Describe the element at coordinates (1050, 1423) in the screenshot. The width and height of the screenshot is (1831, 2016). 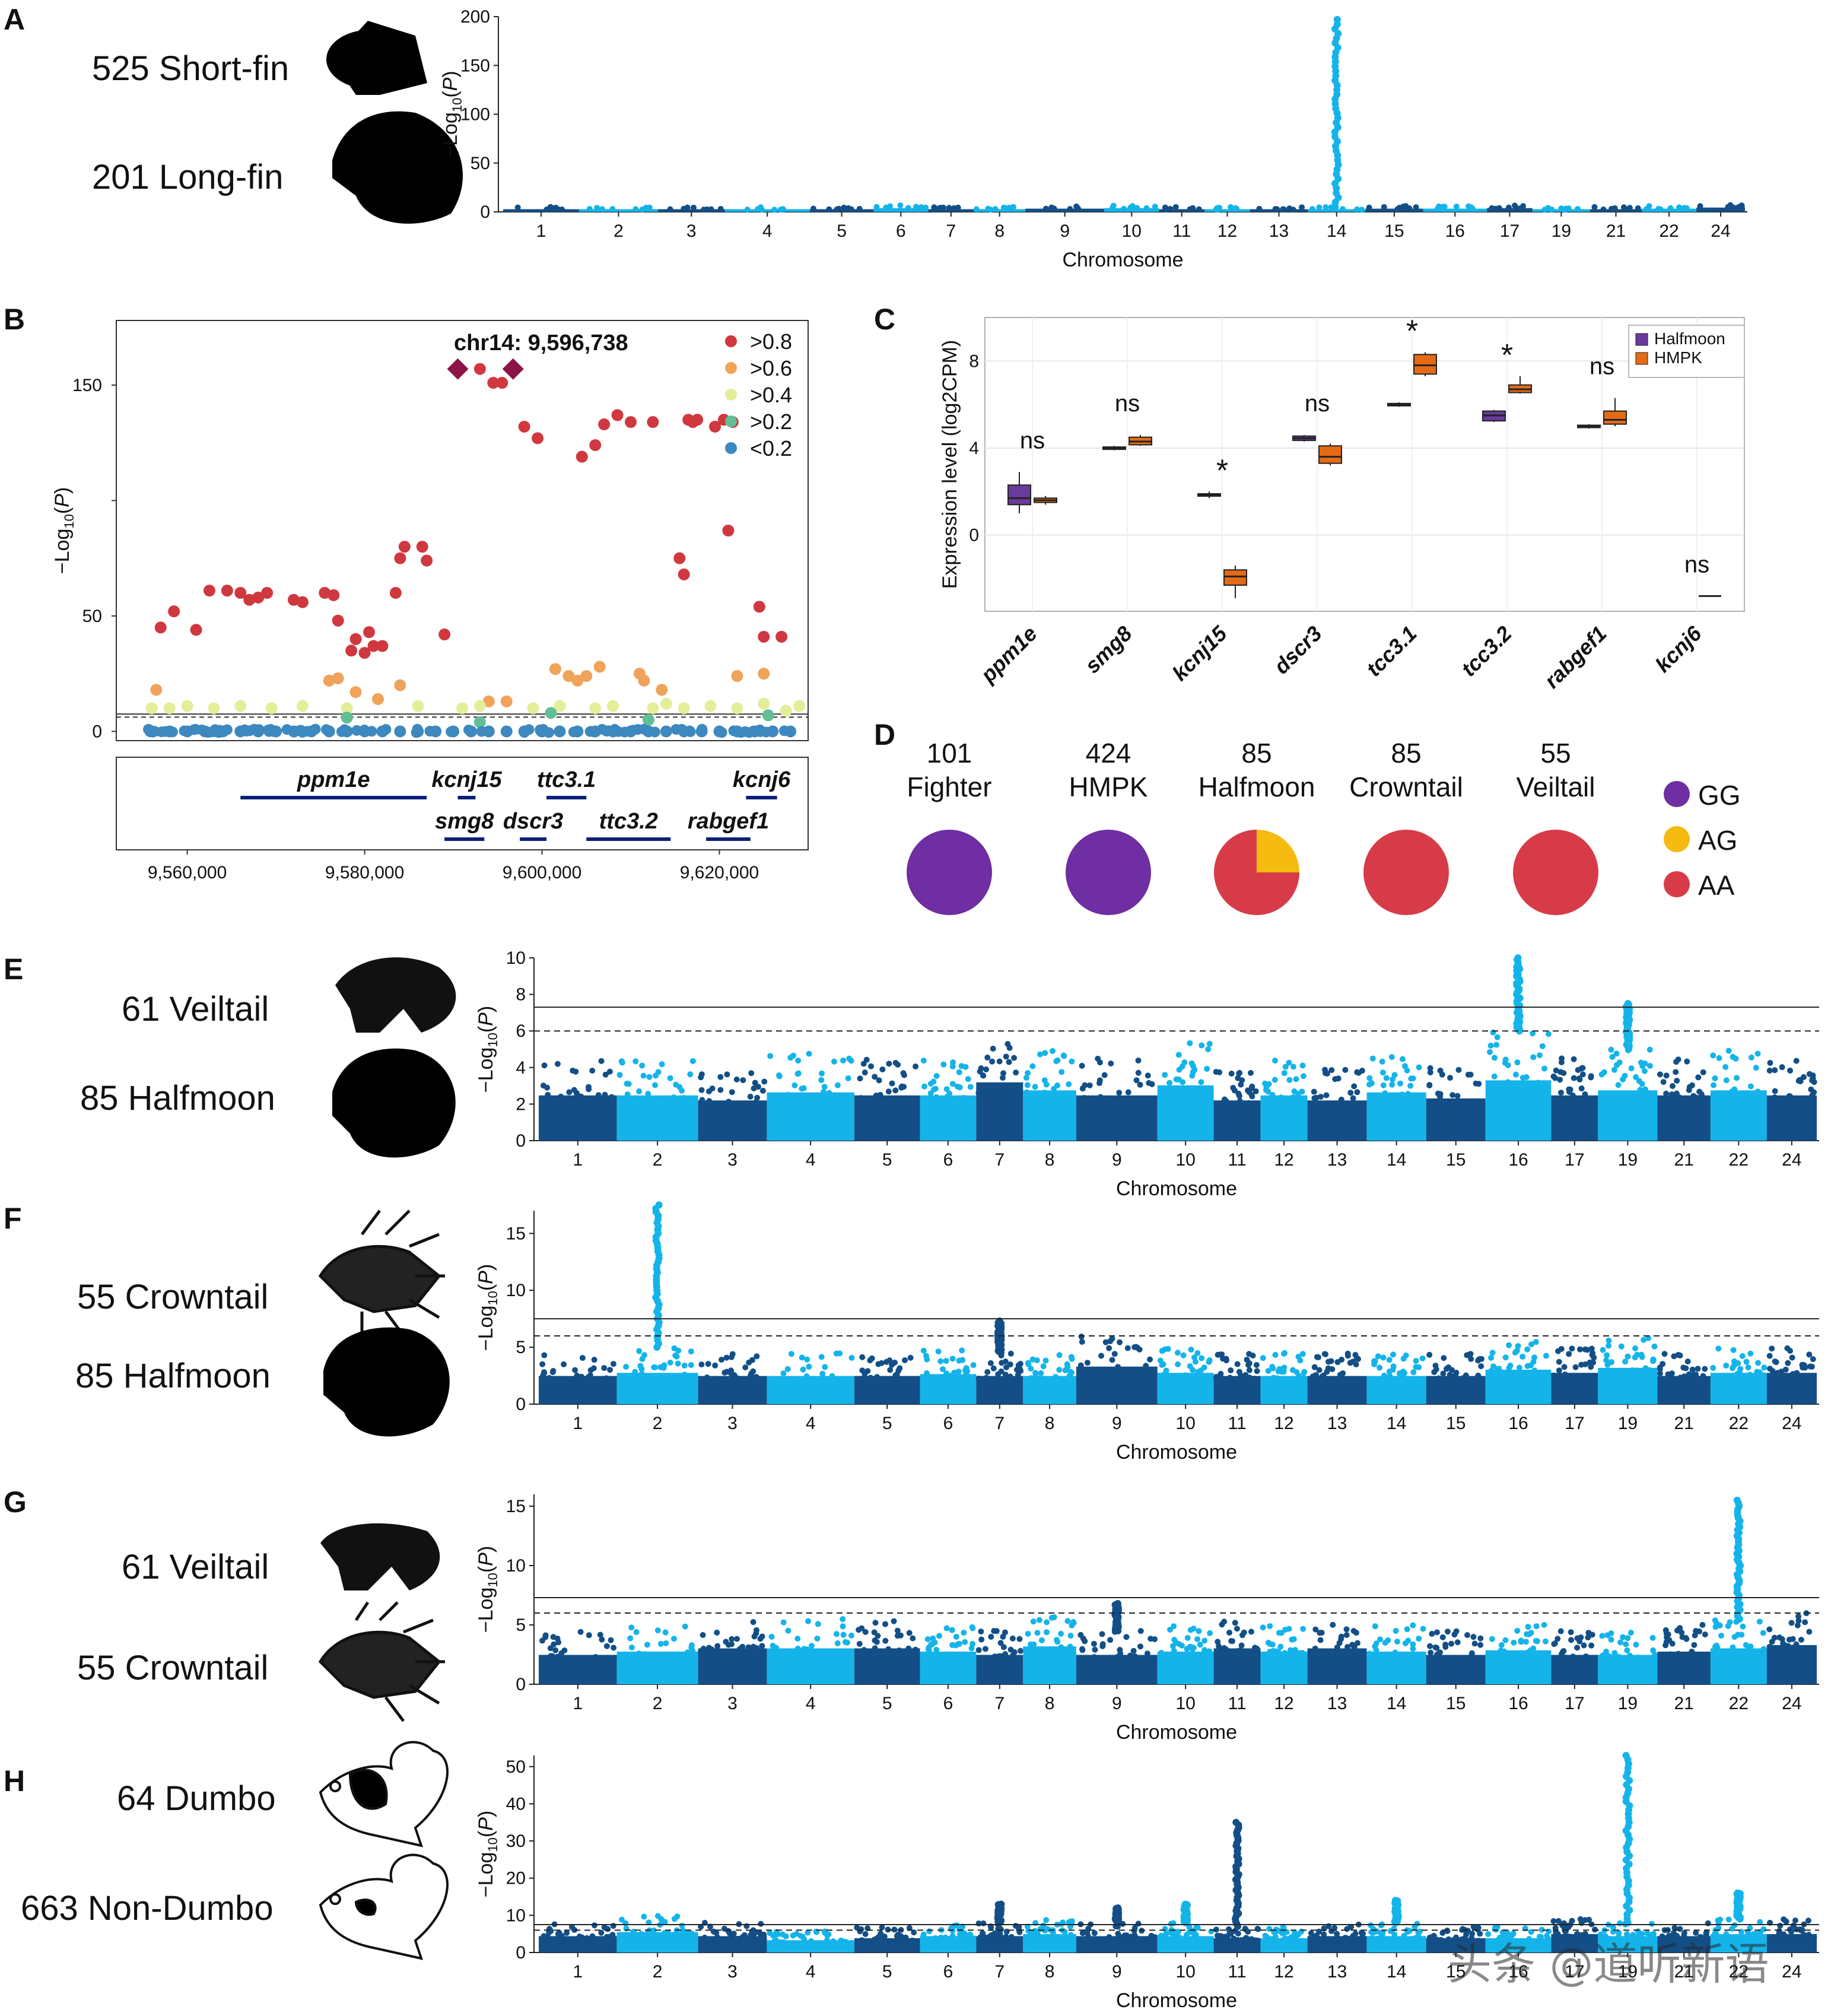
I see `x-tick-label: 8` at that location.